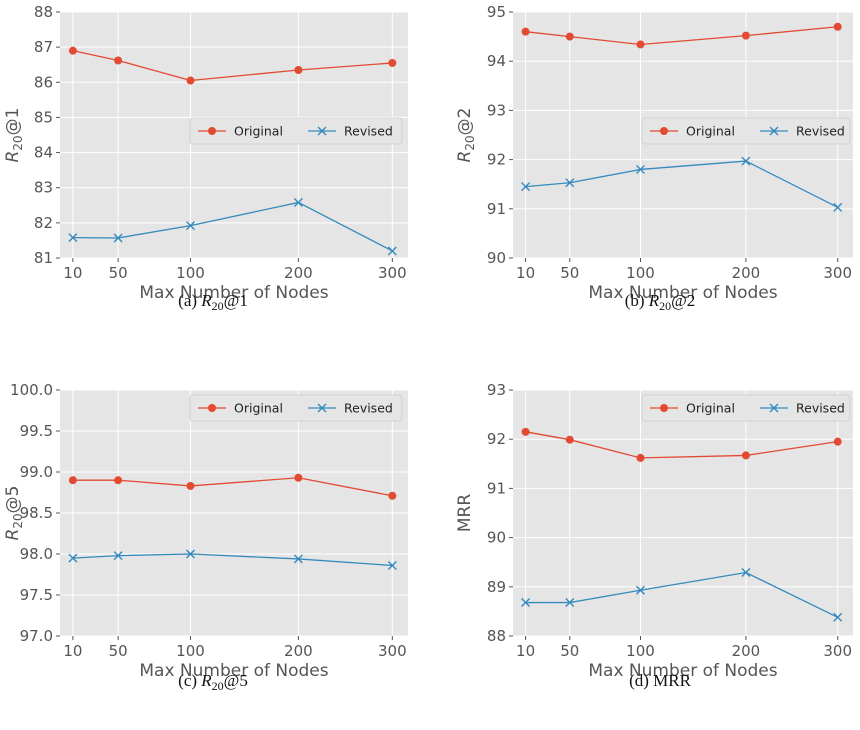 This screenshot has height=730, width=860. What do you see at coordinates (496, 61) in the screenshot?
I see `y-tick-label: 94` at bounding box center [496, 61].